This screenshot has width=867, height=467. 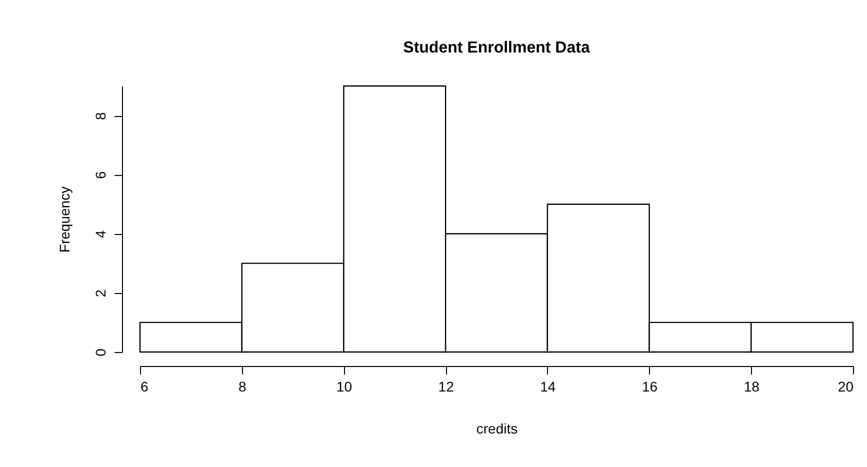 What do you see at coordinates (496, 47) in the screenshot?
I see `chart-title: Student Enrollment Data` at bounding box center [496, 47].